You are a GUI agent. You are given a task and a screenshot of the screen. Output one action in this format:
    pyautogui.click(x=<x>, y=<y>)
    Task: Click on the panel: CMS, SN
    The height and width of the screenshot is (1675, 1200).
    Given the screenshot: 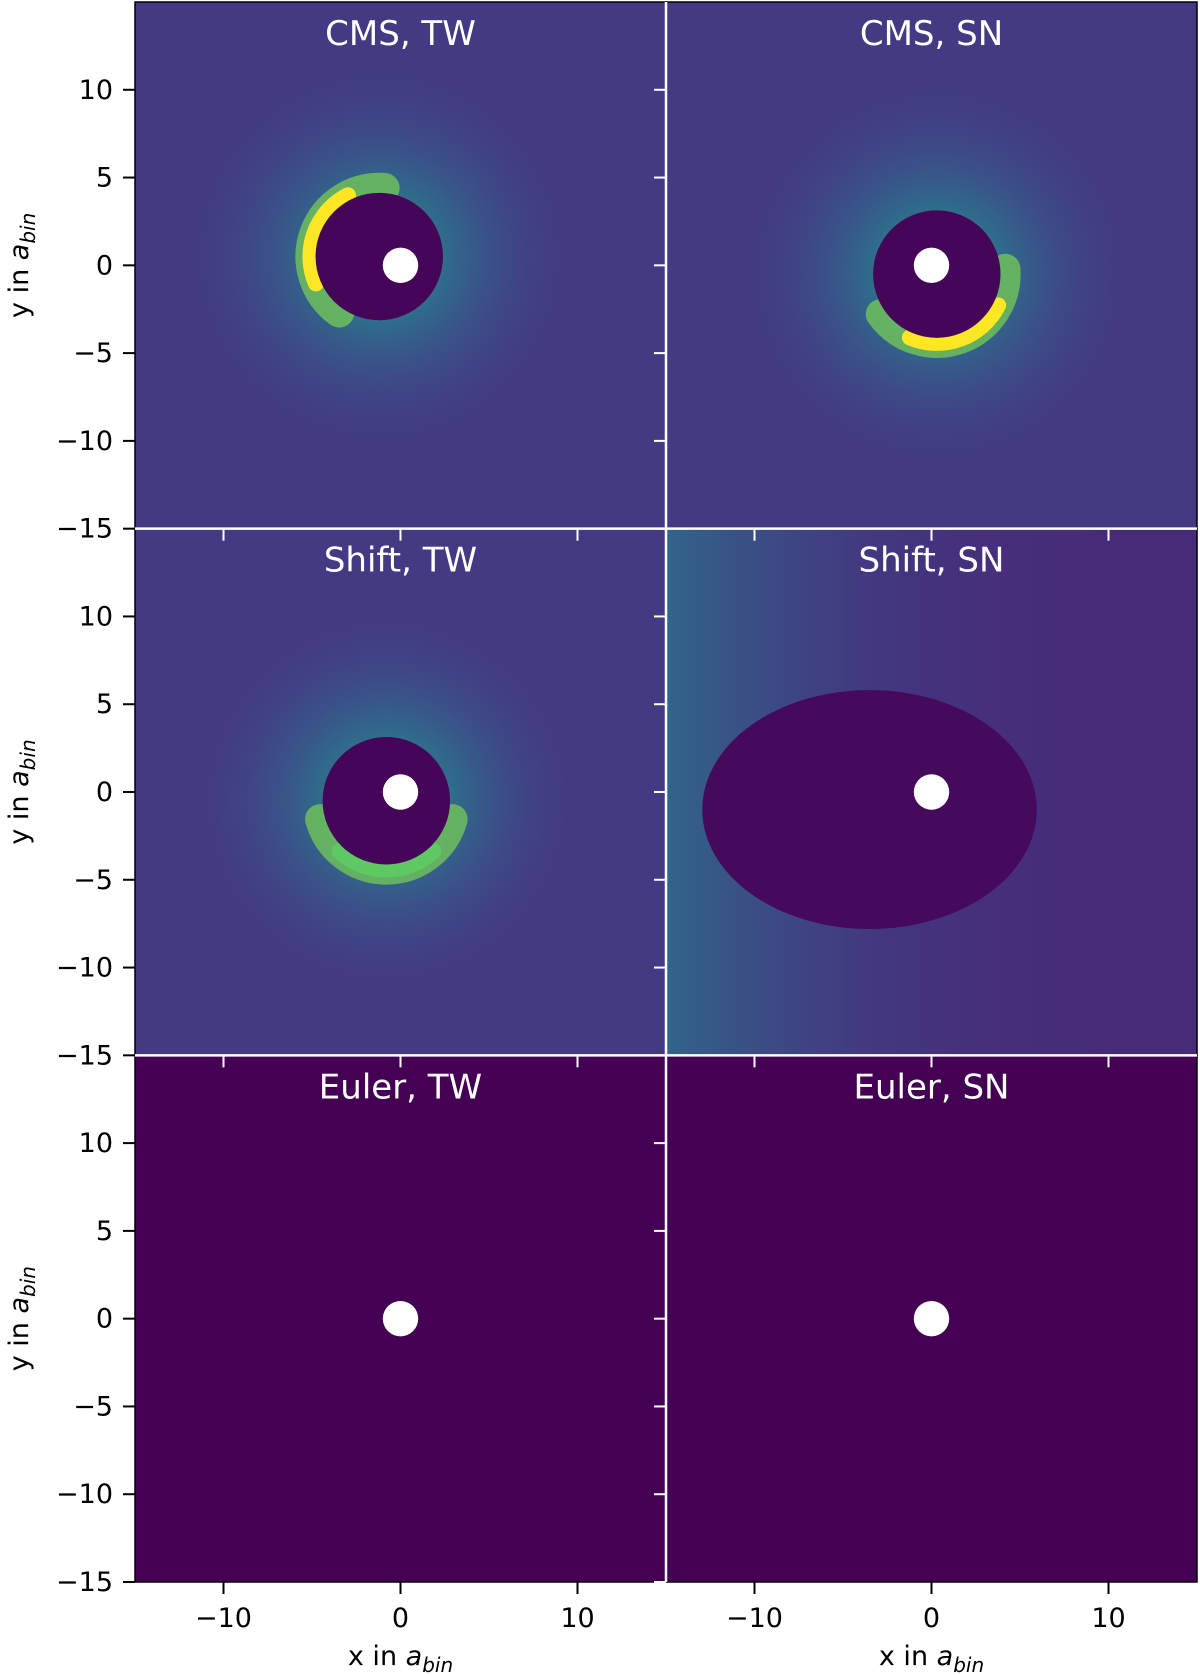 What is the action you would take?
    pyautogui.click(x=931, y=265)
    